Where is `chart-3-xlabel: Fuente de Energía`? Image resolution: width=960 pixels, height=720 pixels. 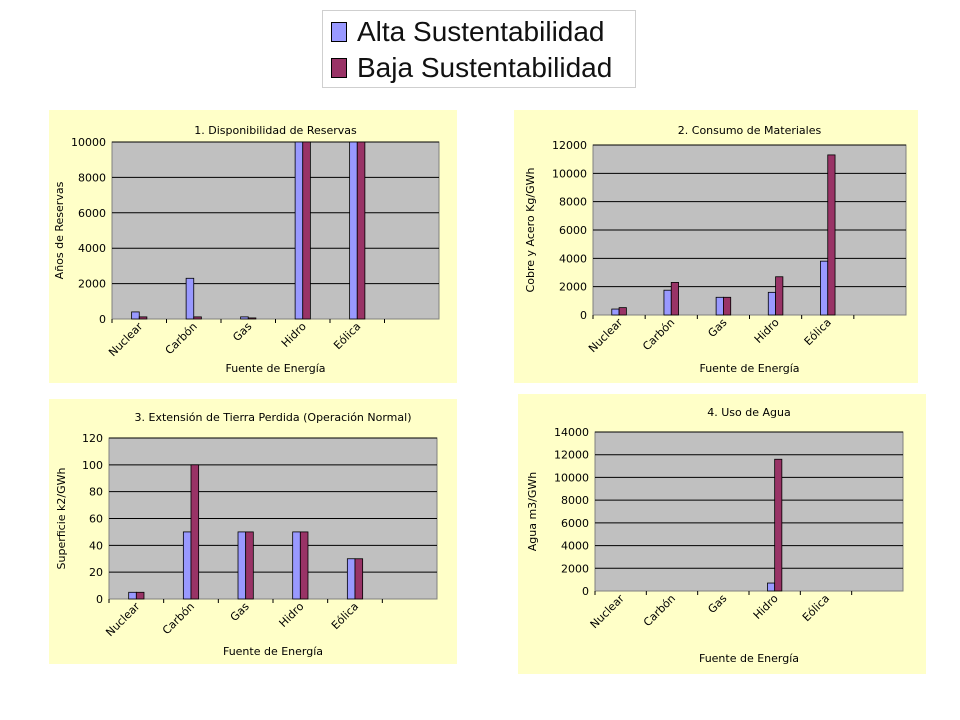
chart-3-xlabel: Fuente de Energía is located at coordinates (273, 651).